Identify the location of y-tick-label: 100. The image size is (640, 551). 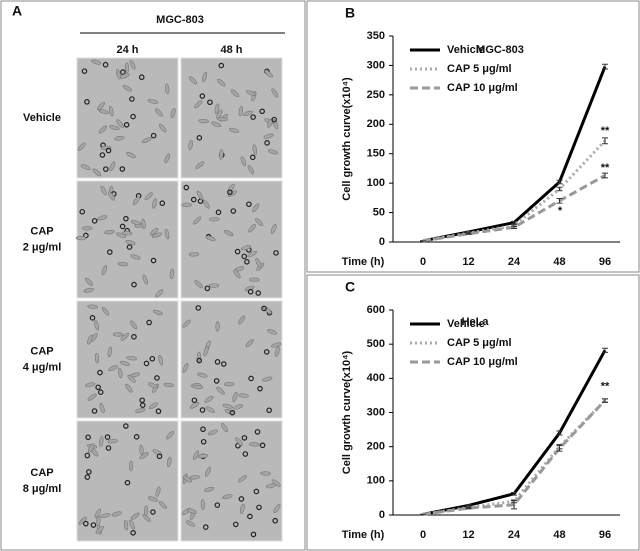
(376, 183).